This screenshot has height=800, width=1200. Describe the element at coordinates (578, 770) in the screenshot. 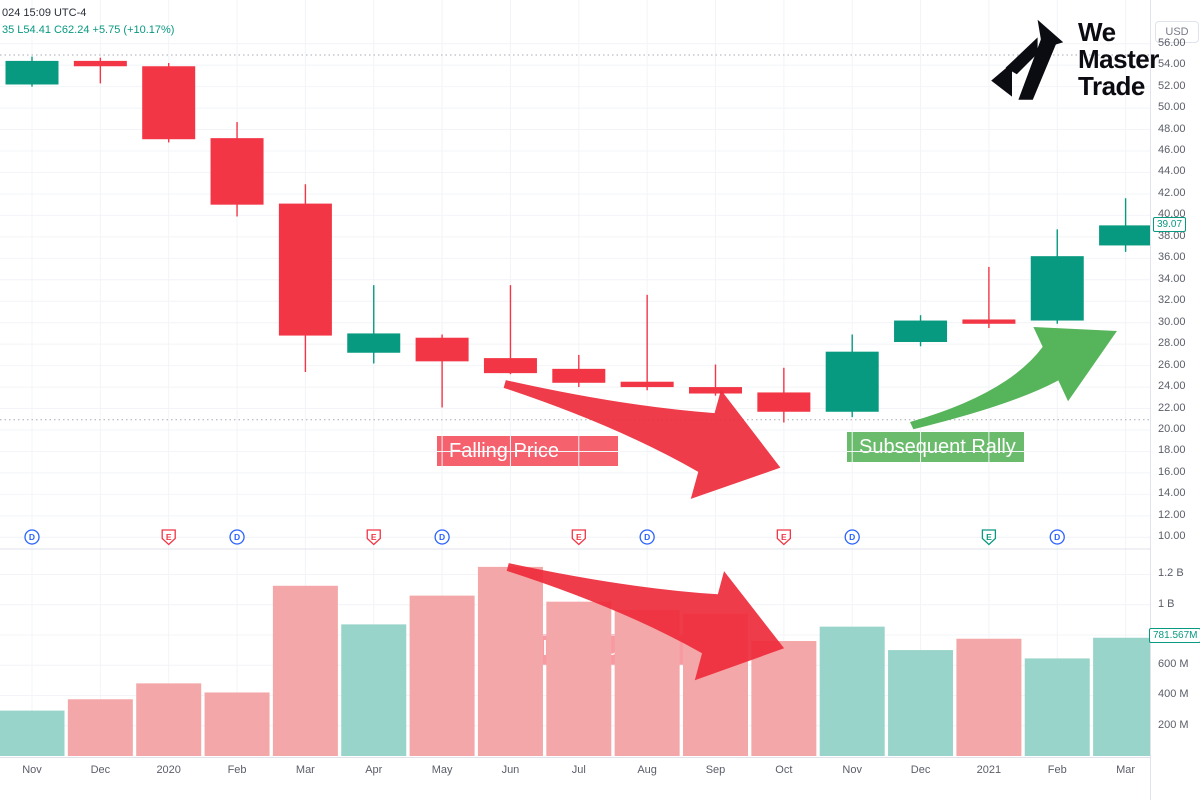

I see `time-axis-label: Jul` at that location.